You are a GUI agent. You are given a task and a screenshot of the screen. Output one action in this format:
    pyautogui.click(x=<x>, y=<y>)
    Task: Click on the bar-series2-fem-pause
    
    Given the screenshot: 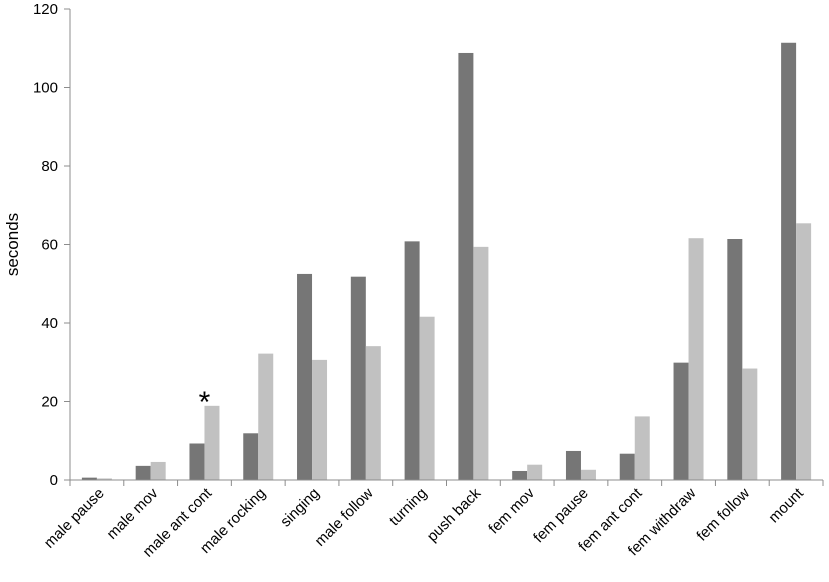 What is the action you would take?
    pyautogui.click(x=588, y=474)
    